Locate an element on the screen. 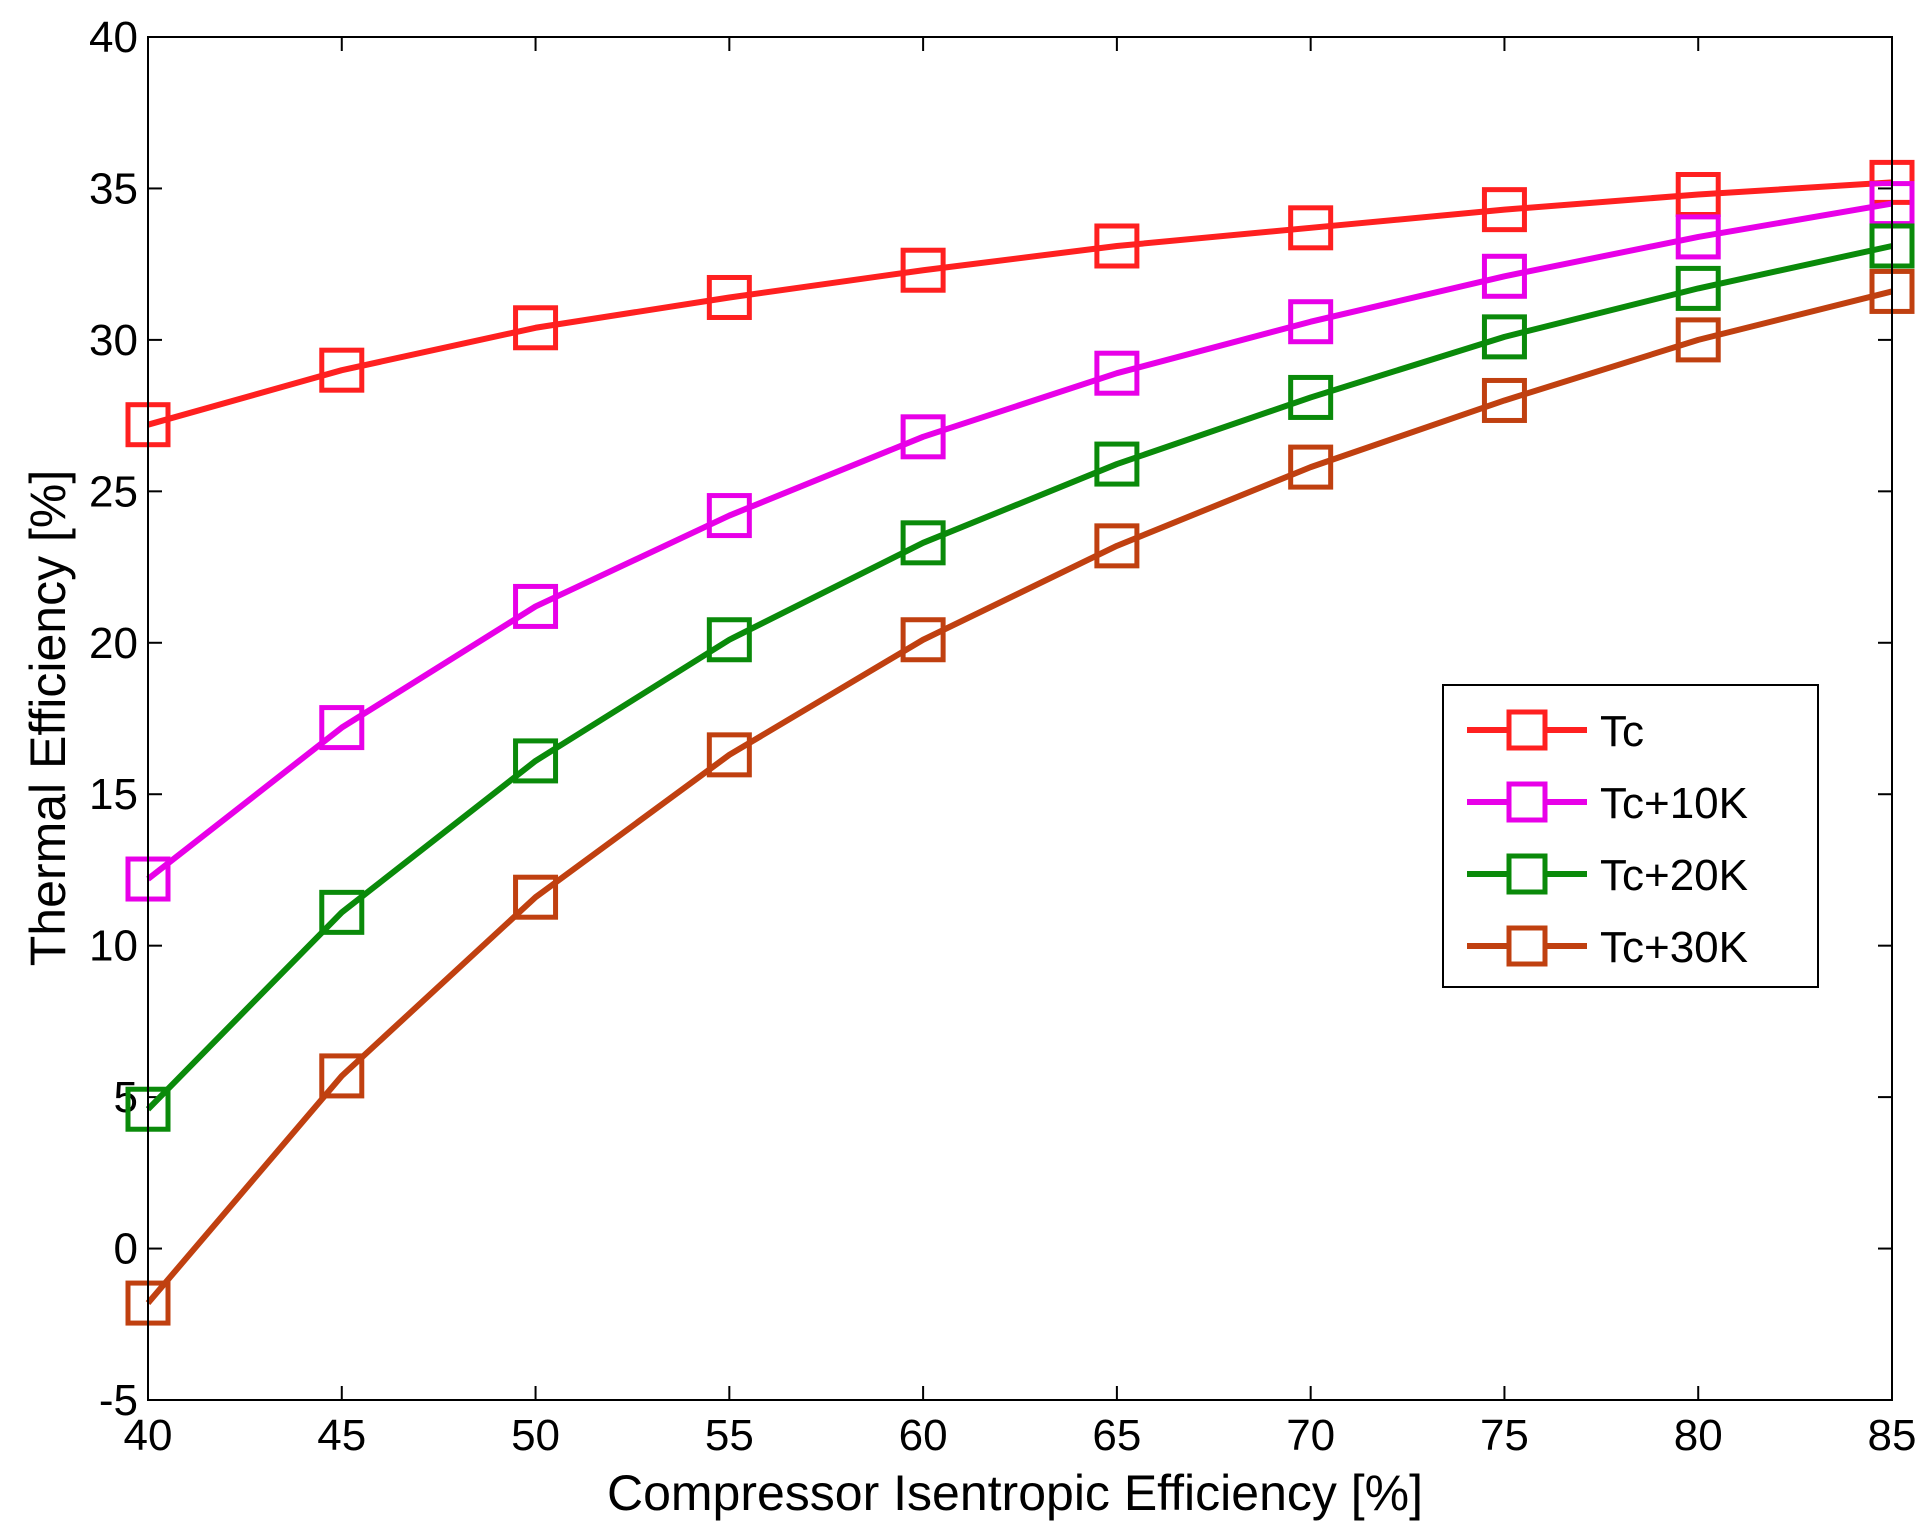  x-tick-label: 80 is located at coordinates (1698, 1435).